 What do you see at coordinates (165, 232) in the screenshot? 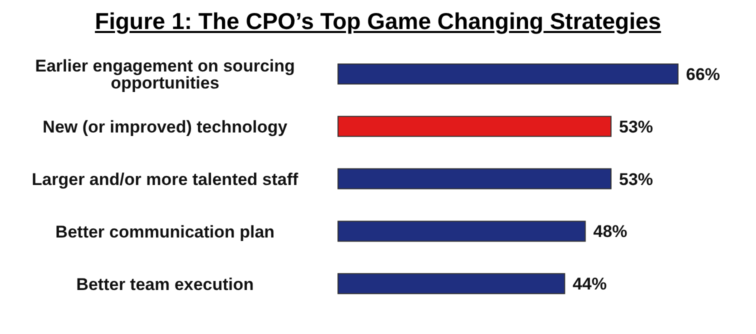
I see `y-tick-label: Better communication plan` at bounding box center [165, 232].